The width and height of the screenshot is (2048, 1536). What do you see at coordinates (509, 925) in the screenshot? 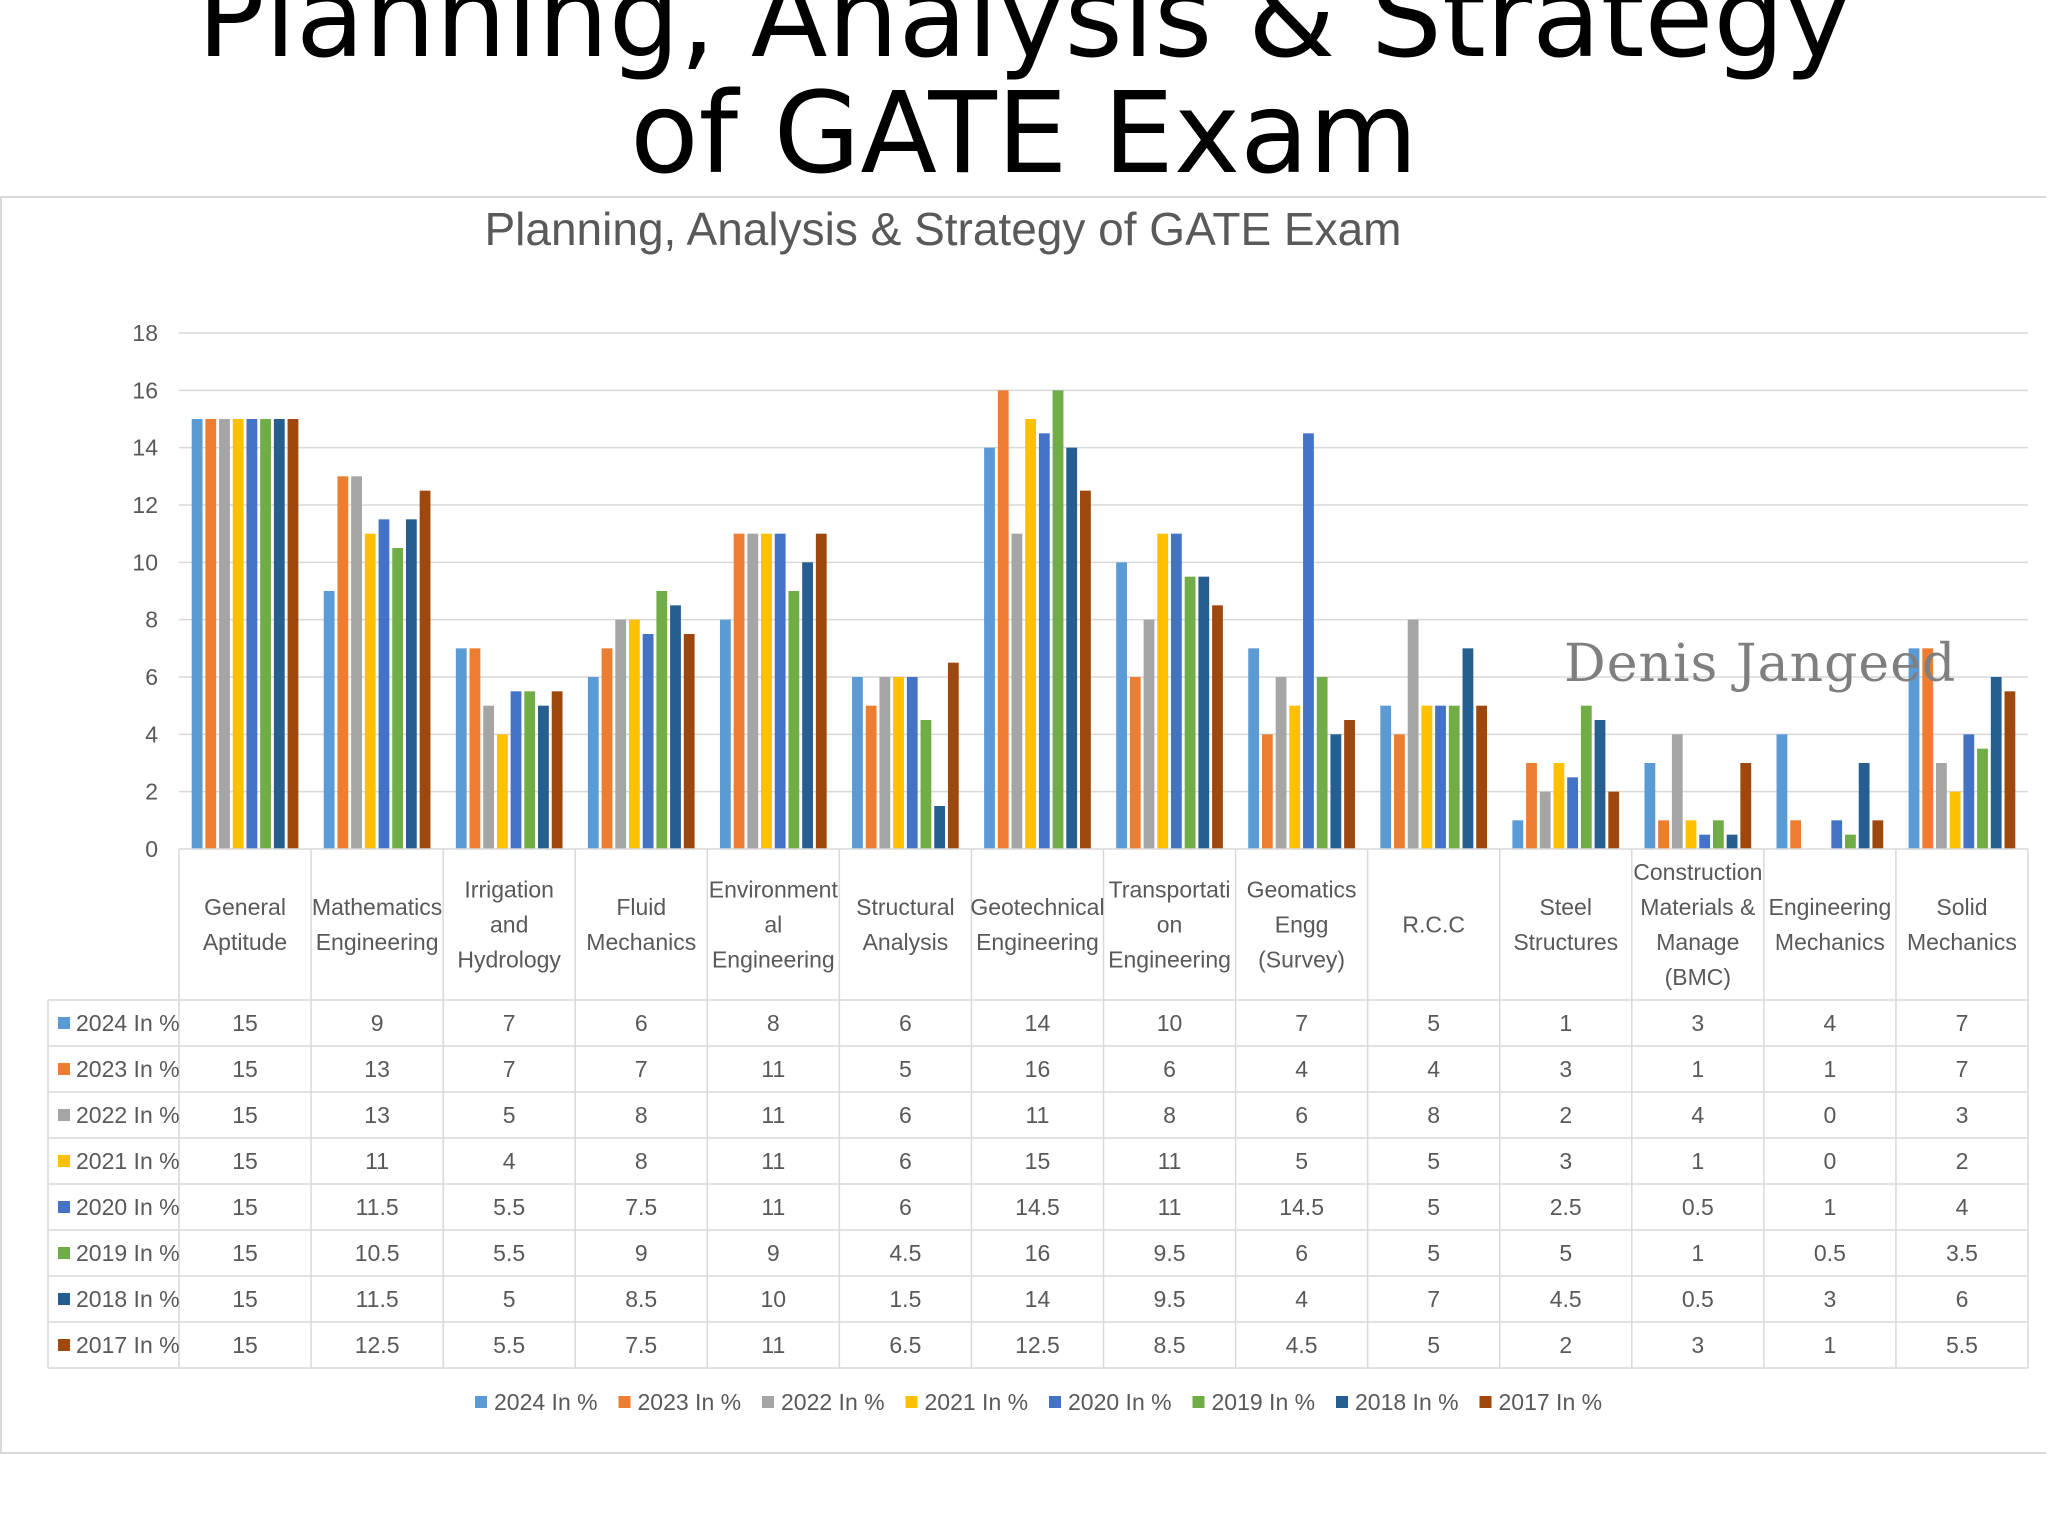
I see `x-category-label: Irrigation and Hydrology` at bounding box center [509, 925].